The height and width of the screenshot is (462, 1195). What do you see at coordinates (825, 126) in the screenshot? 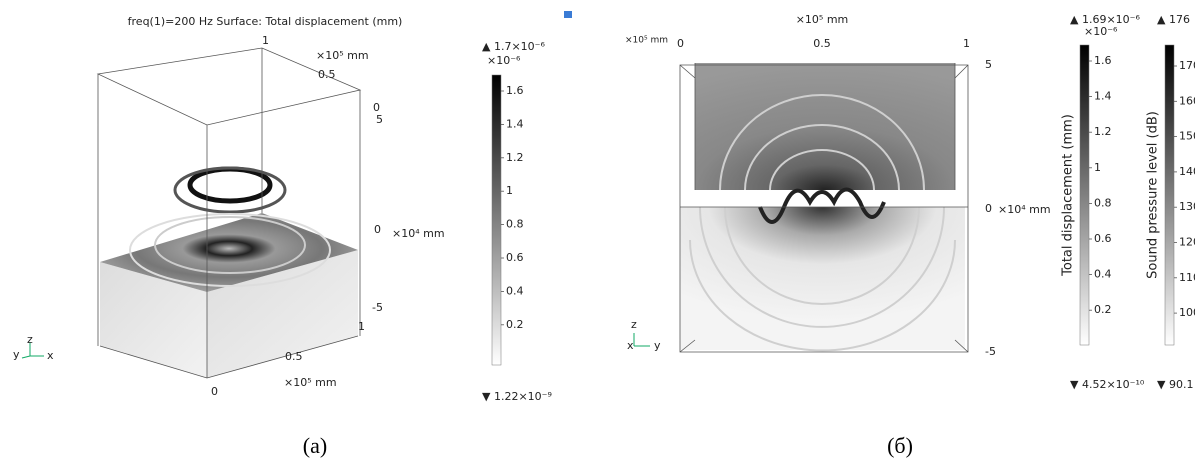
I see `upper-field` at bounding box center [825, 126].